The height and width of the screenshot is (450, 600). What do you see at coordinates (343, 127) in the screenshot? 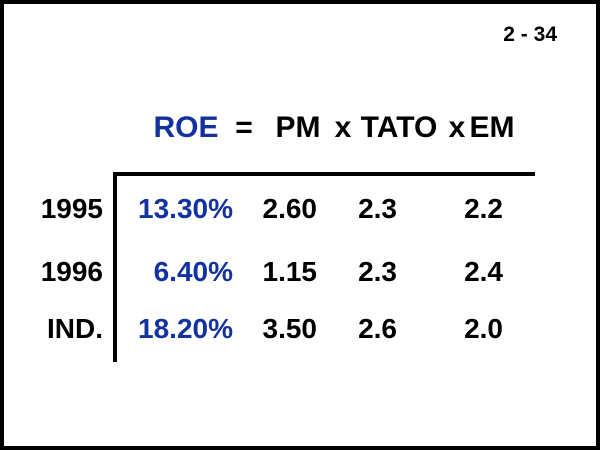
I see `multiply-sign-1: x` at bounding box center [343, 127].